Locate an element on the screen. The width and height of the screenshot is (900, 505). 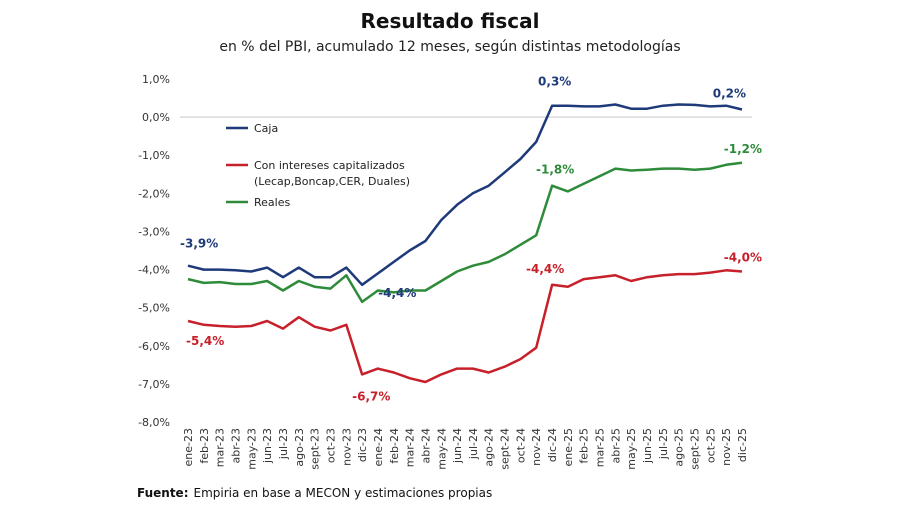
legend-label-intereses-detail: (Lecap,Boncap,CER, Duales) is located at coordinates (332, 181).